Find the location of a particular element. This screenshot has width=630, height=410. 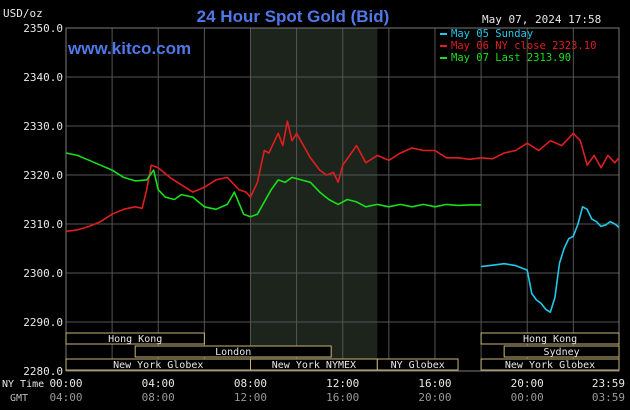

gmt-row-label: GMT is located at coordinates (19, 398).